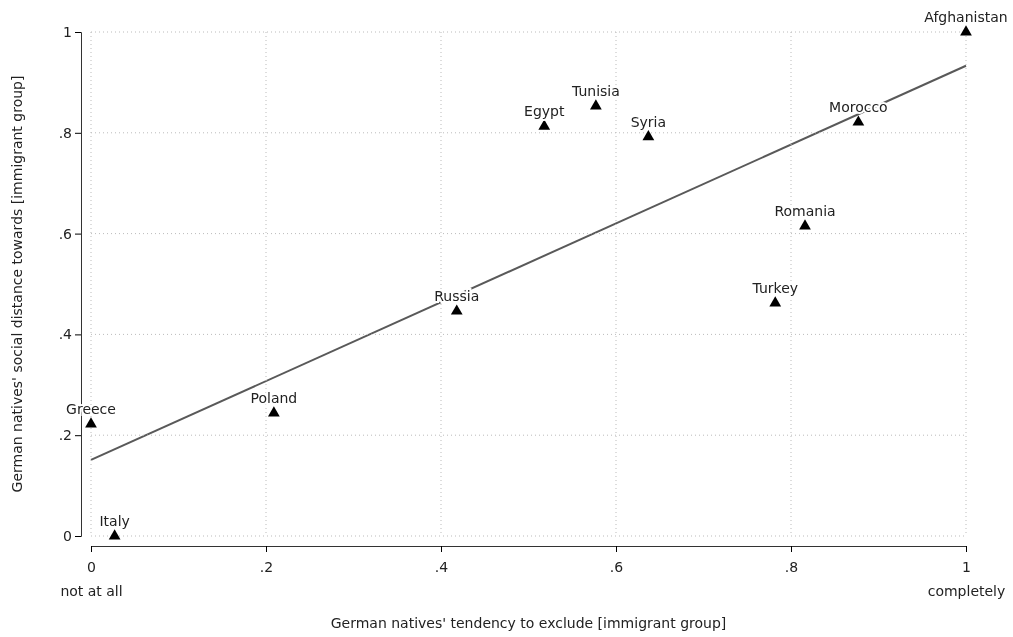 The width and height of the screenshot is (1013, 637). I want to click on annotation: Tunisia, so click(595, 91).